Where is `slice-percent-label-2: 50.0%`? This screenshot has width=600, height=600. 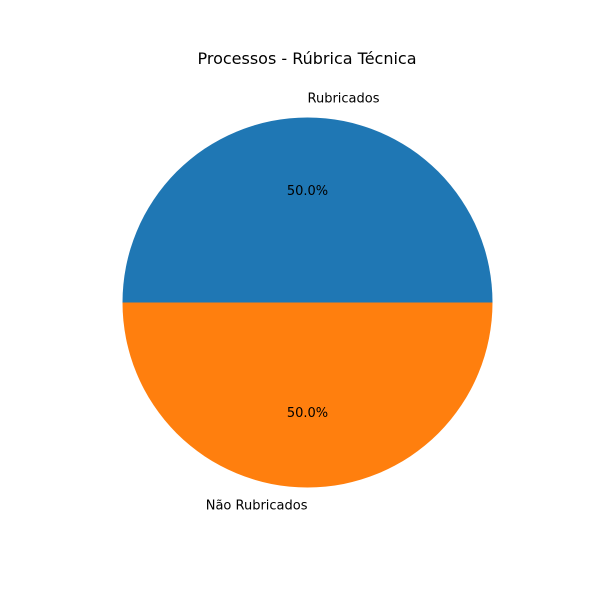 slice-percent-label-2: 50.0% is located at coordinates (307, 413).